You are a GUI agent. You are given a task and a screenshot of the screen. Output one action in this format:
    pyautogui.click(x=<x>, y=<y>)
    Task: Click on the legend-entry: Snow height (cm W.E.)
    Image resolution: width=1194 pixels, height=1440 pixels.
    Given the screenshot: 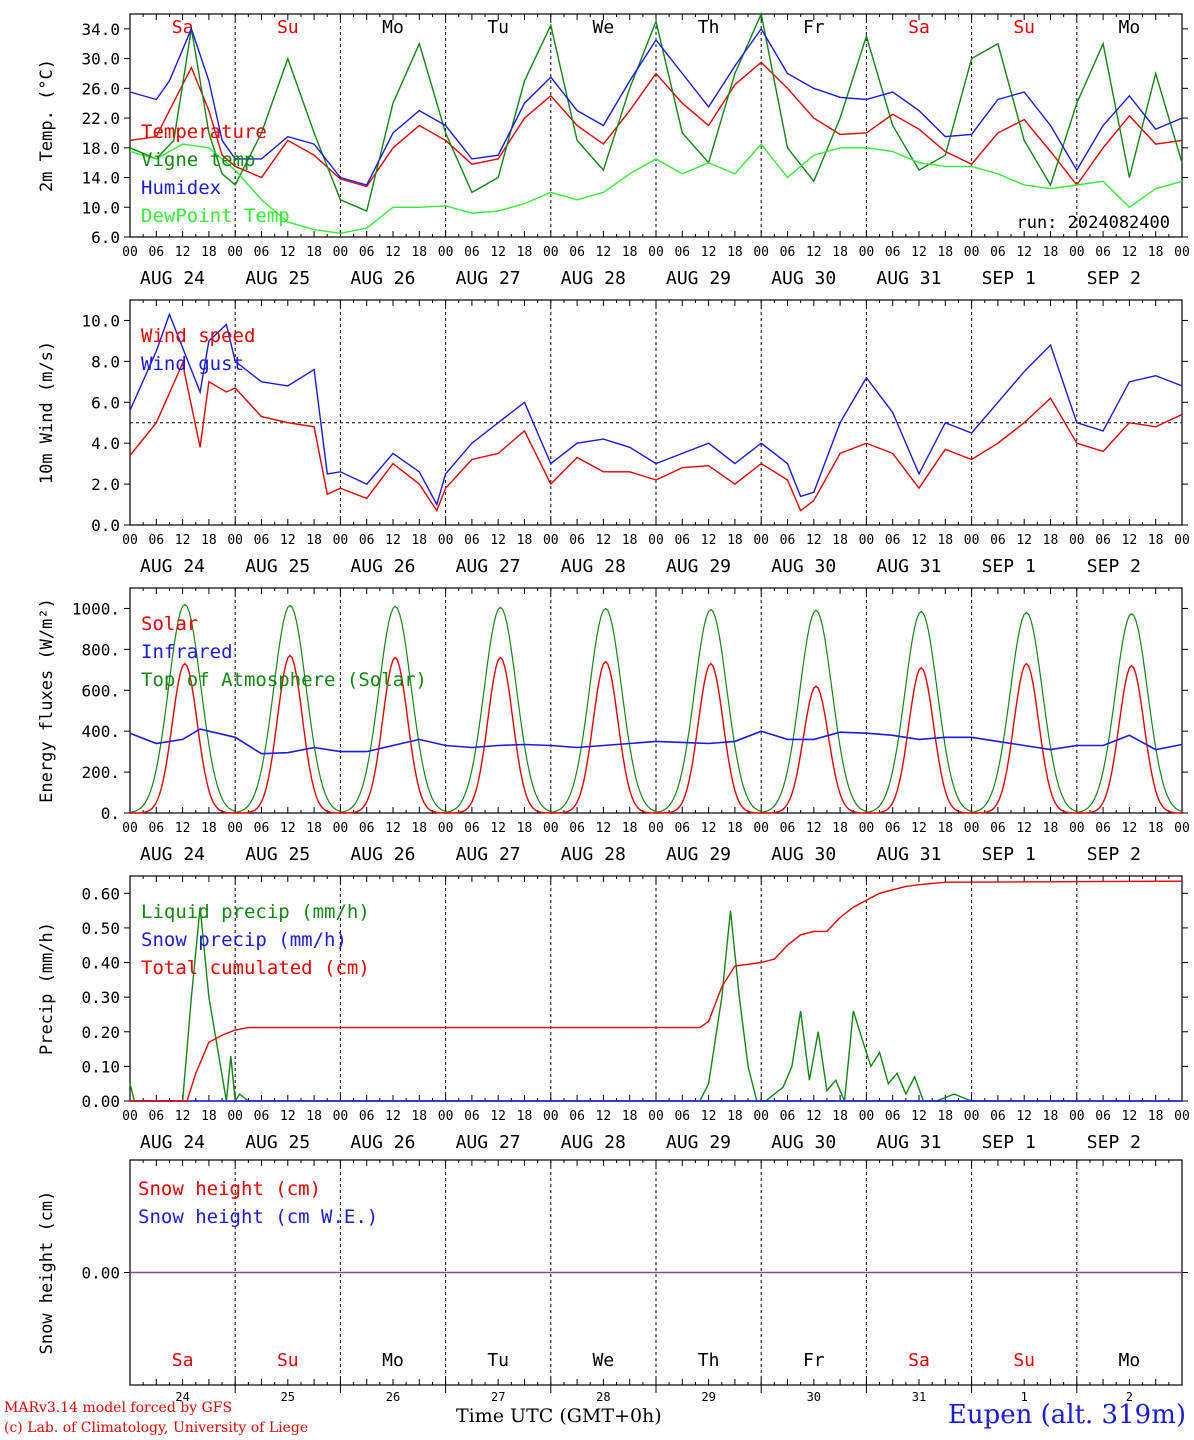 What is the action you would take?
    pyautogui.click(x=258, y=1217)
    